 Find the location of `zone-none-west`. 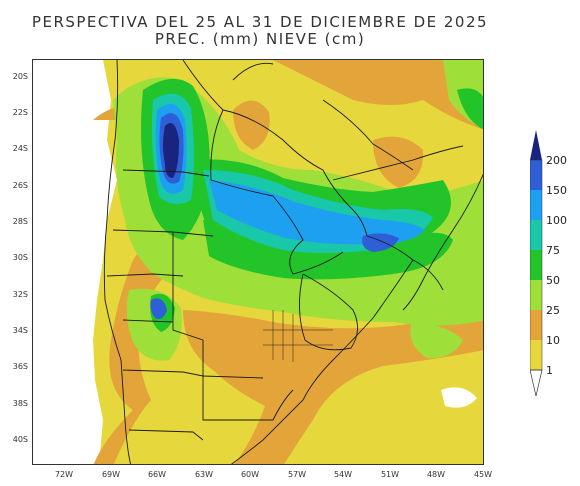

zone-none-west is located at coordinates (75, 262).